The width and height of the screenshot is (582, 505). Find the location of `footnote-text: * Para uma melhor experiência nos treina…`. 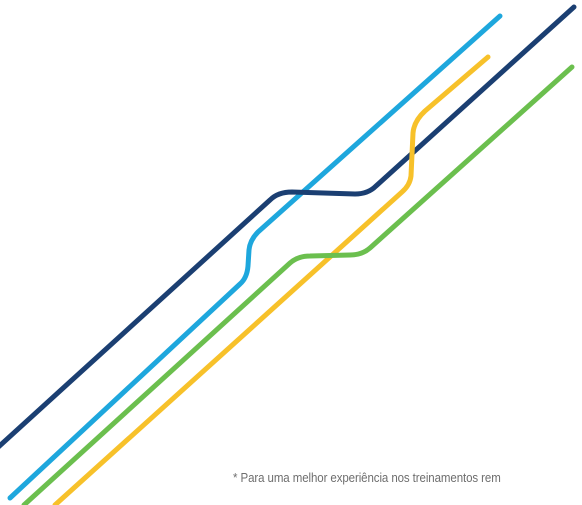

footnote-text: * Para uma melhor experiência nos treina… is located at coordinates (367, 478).